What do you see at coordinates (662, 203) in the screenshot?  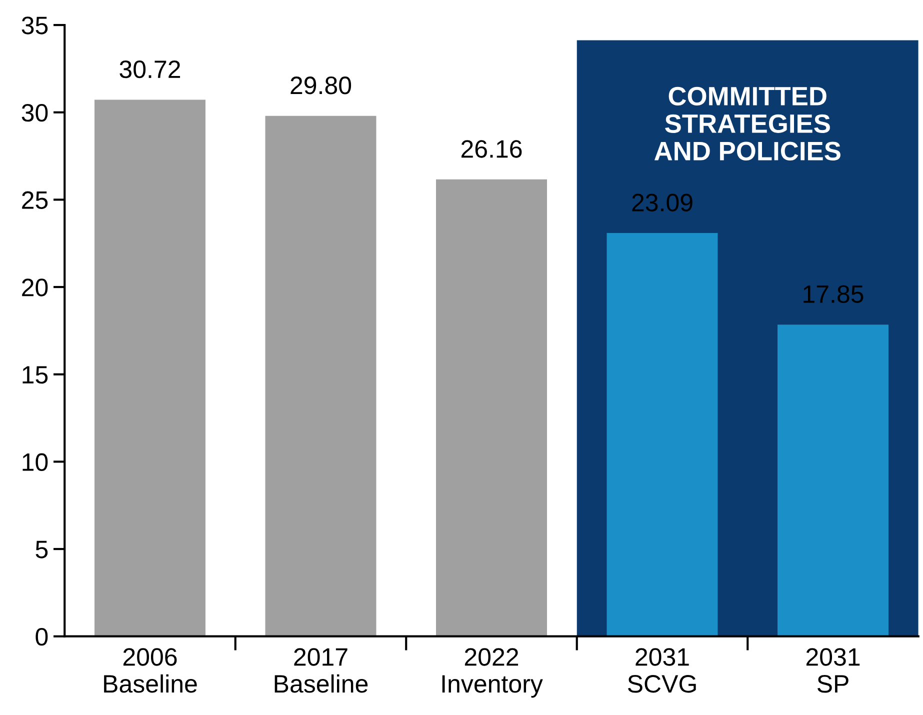 I see `data-label: 23.09` at bounding box center [662, 203].